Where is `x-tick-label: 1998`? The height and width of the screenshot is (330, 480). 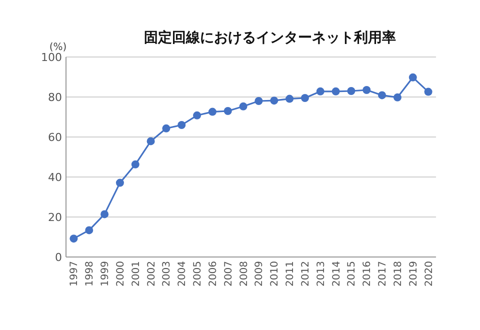
x-tick-label: 1998 is located at coordinates (90, 273).